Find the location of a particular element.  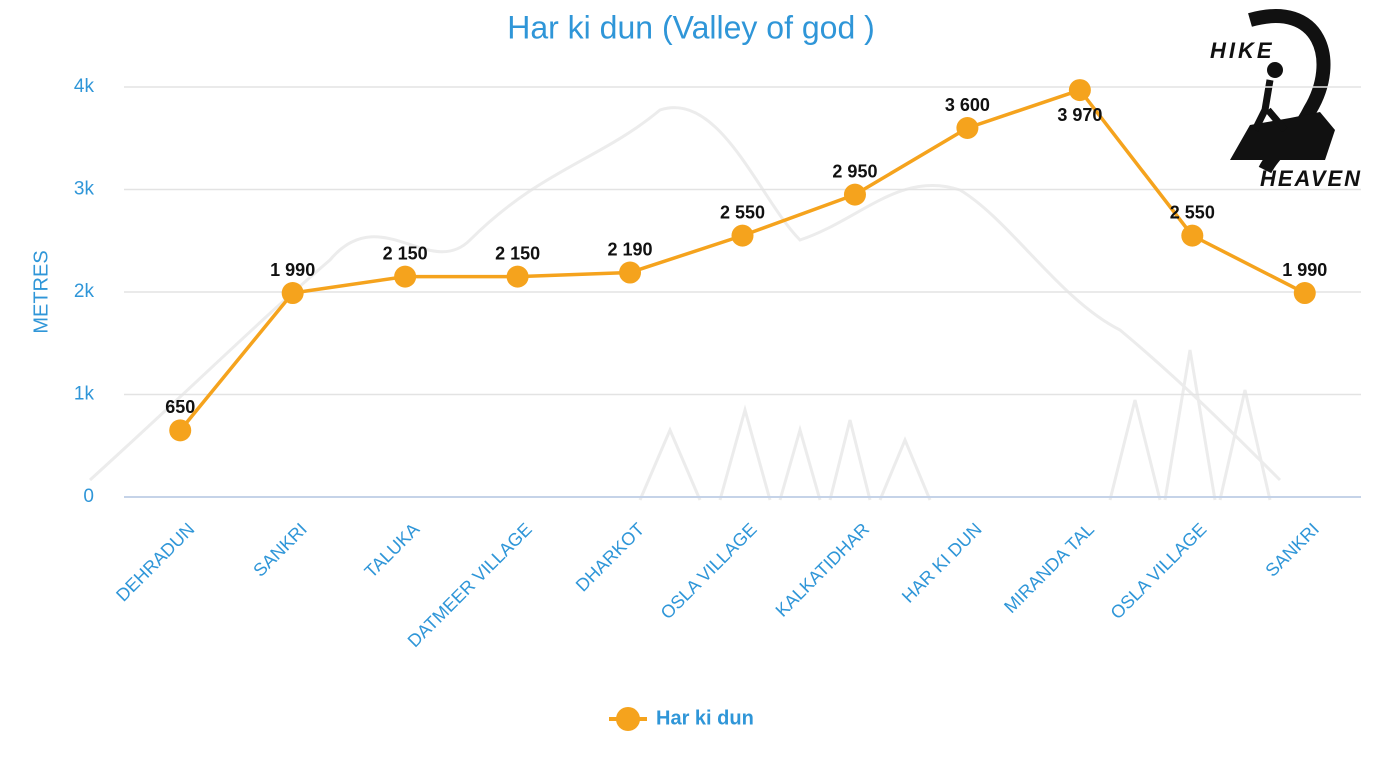

x-tick-label: MIRANDA TAL is located at coordinates (1049, 568).